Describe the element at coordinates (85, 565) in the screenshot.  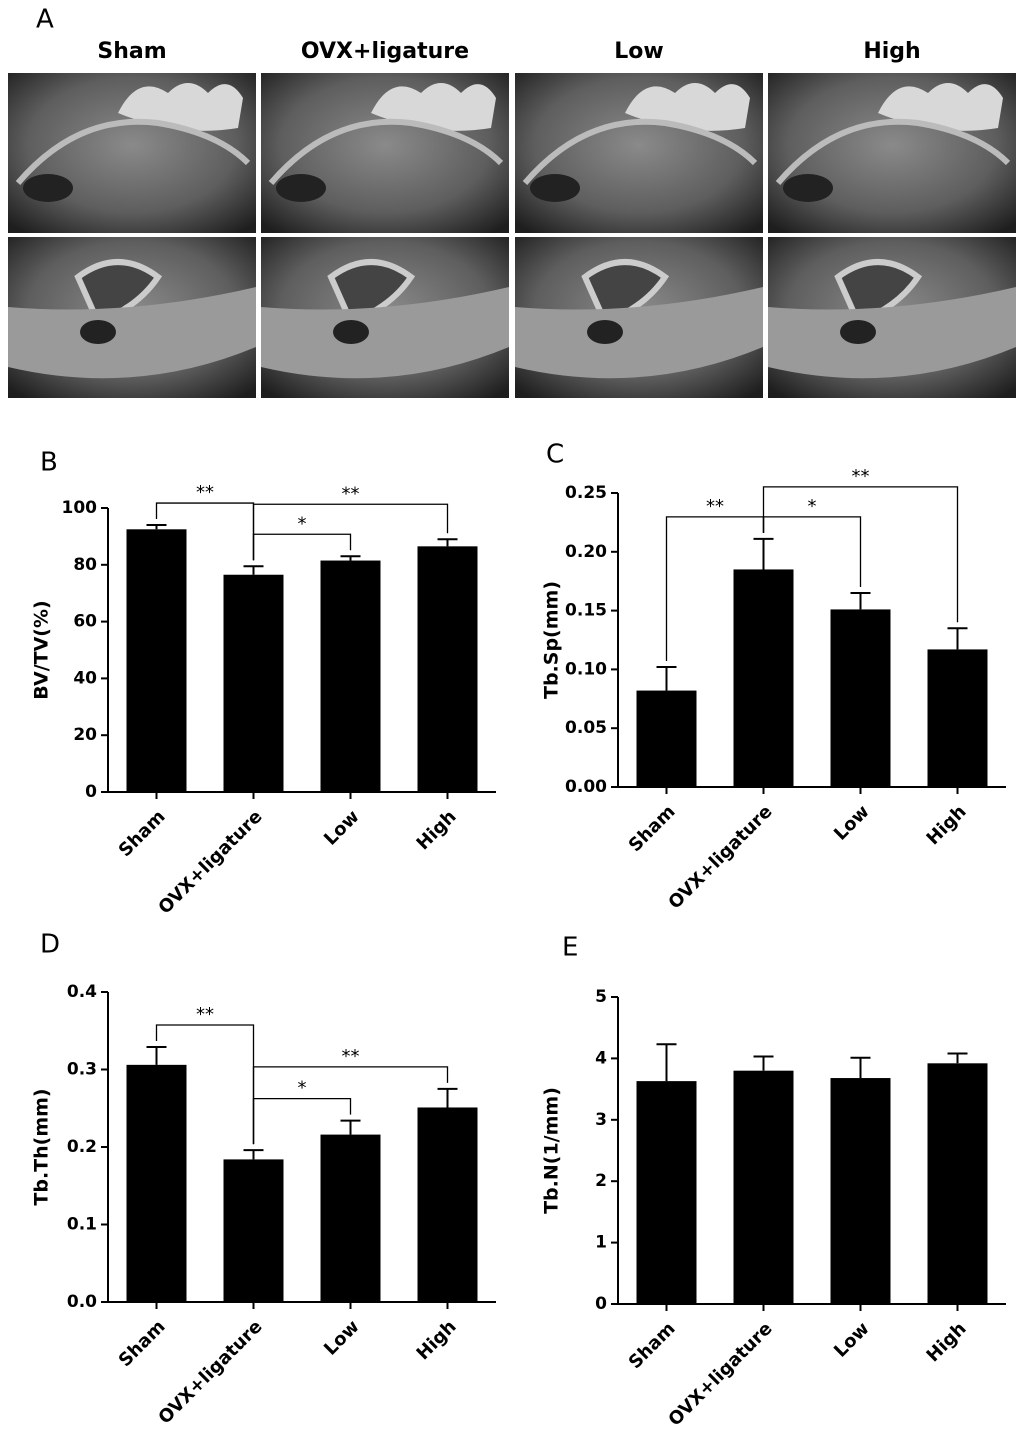
I see `y-tick-label: 80` at that location.